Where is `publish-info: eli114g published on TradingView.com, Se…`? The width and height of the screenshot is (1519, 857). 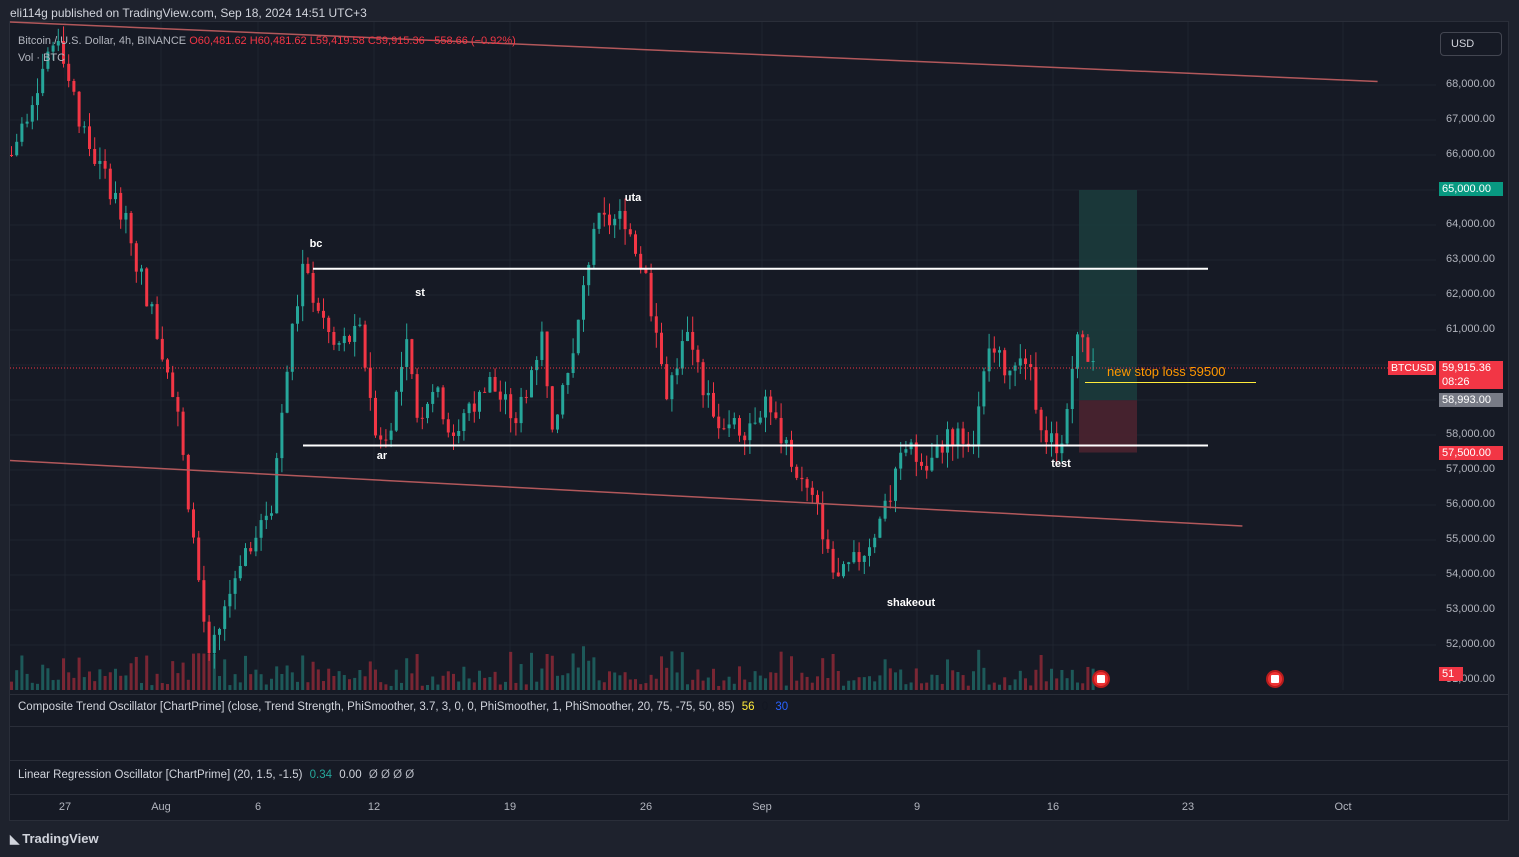
publish-info: eli114g published on TradingView.com, Se… is located at coordinates (188, 13).